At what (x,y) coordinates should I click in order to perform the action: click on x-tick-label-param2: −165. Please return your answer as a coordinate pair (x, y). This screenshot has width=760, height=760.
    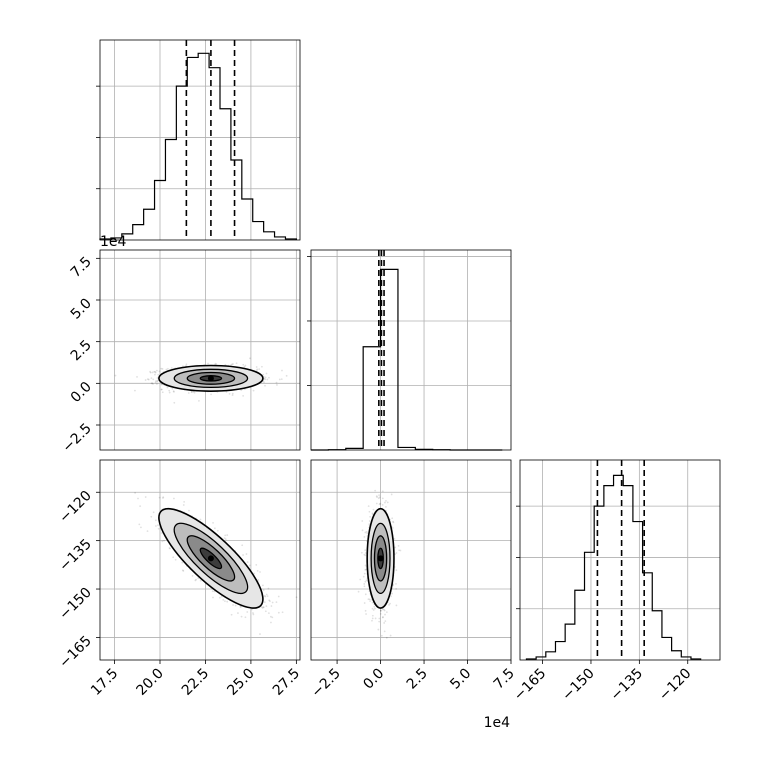
    Looking at the image, I should click on (530, 685).